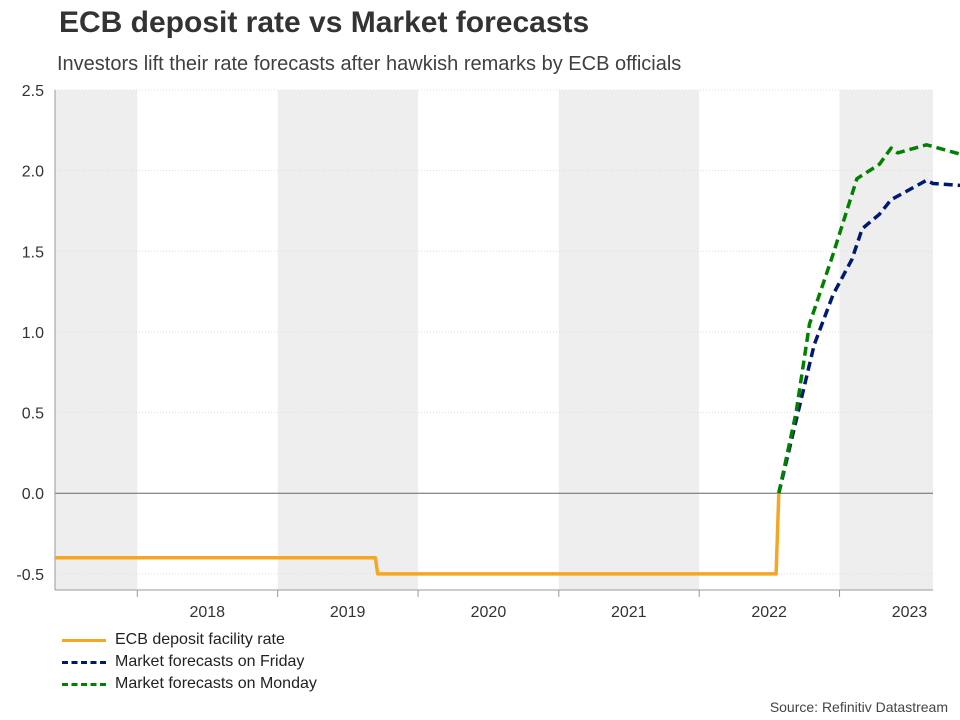  What do you see at coordinates (418, 534) in the screenshot?
I see `ecb-rate-line` at bounding box center [418, 534].